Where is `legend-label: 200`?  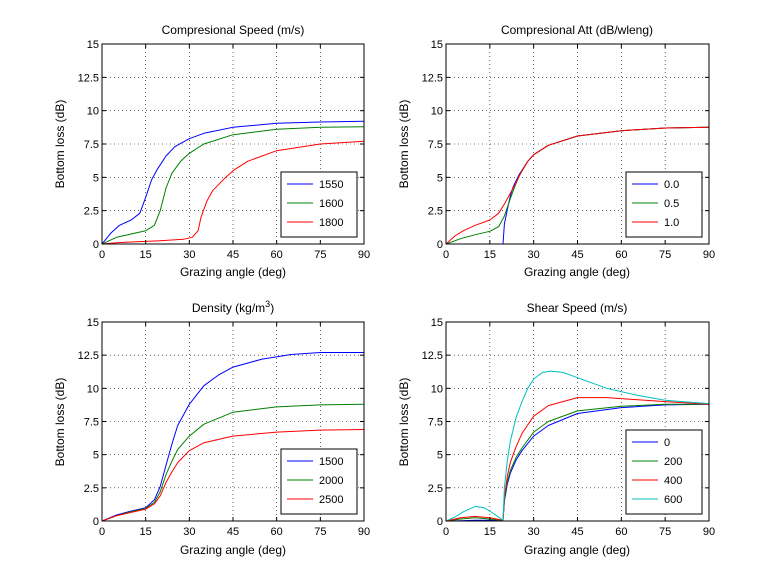
legend-label: 200 is located at coordinates (673, 462).